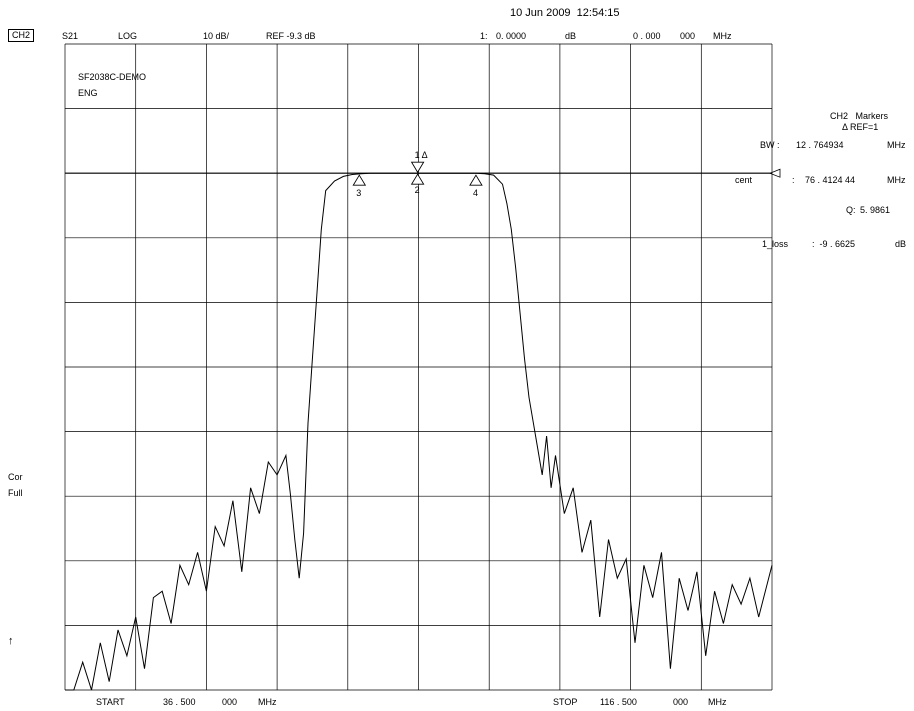 The height and width of the screenshot is (711, 914). I want to click on marker-4-icon, so click(476, 180).